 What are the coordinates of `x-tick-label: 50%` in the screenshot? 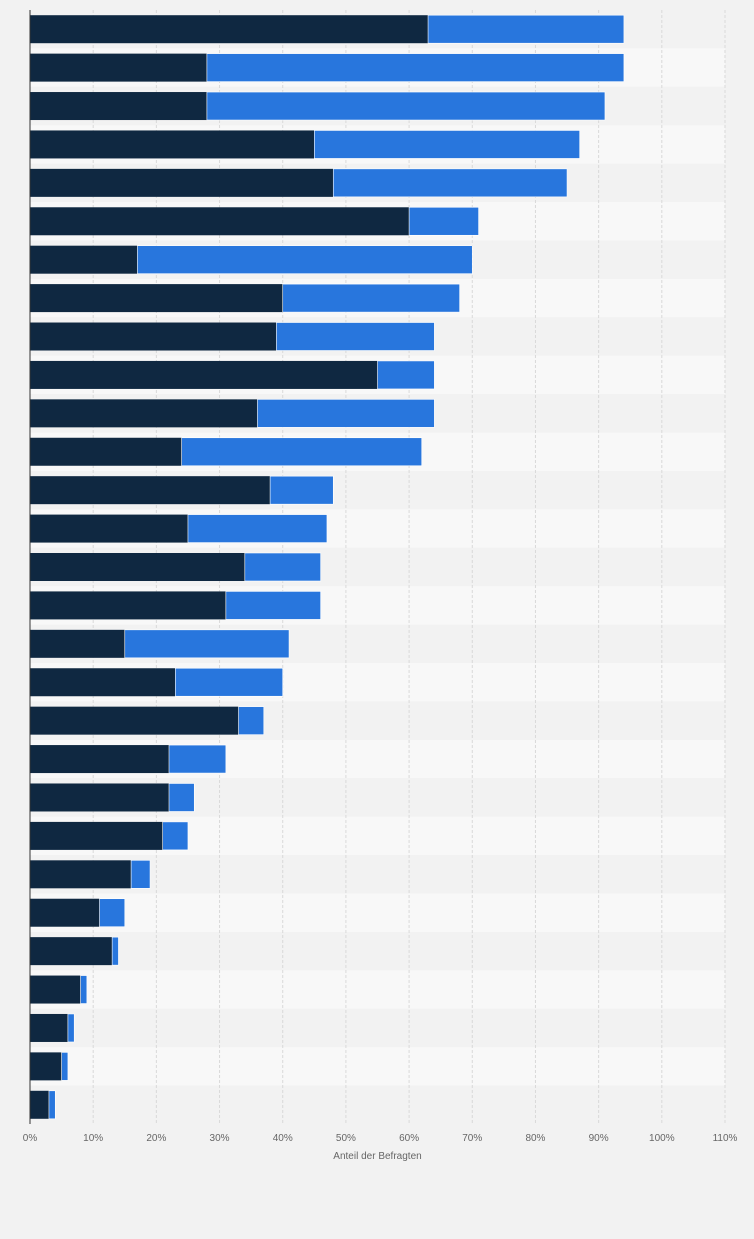 It's located at (346, 1138).